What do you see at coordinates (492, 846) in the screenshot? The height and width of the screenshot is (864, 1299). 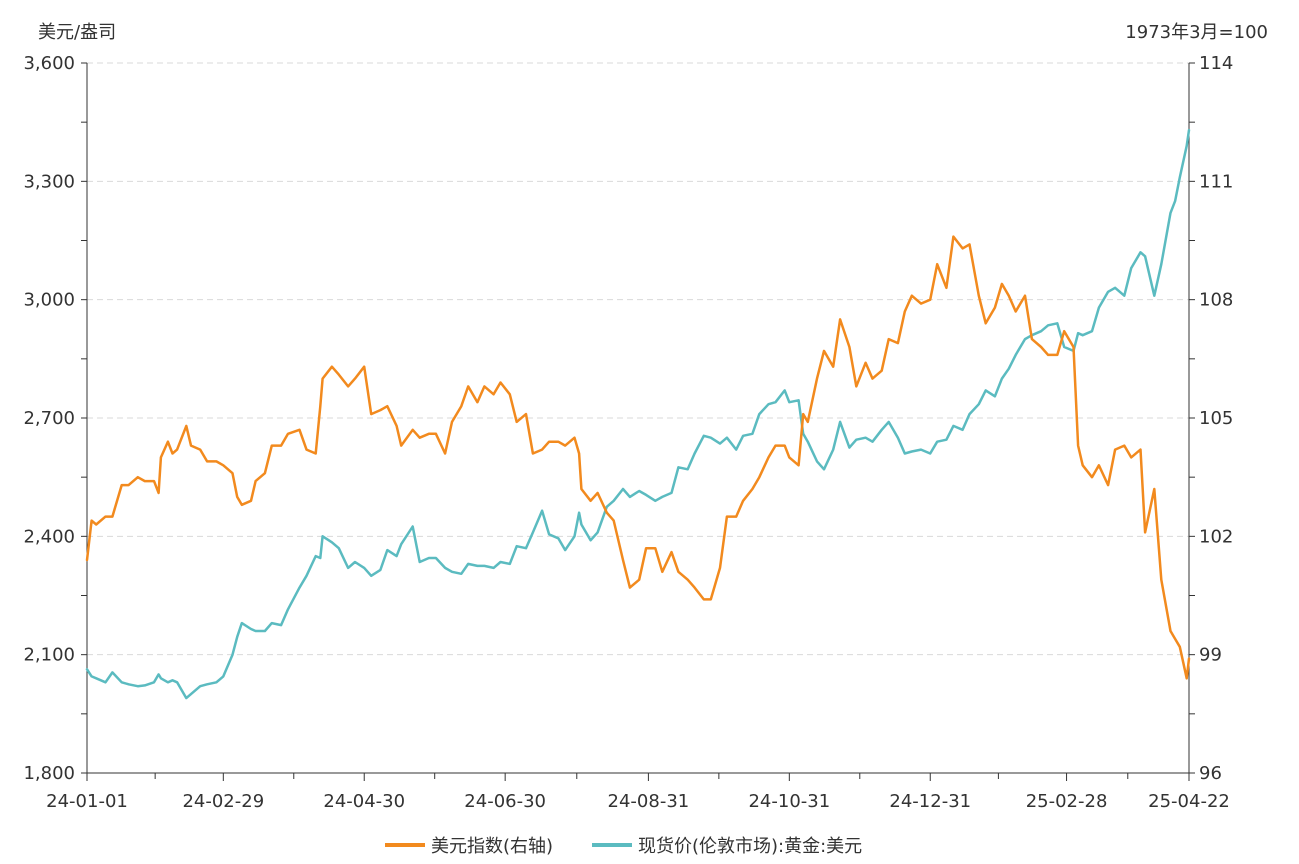 I see `legend-label-usd-index: 美元指数(右轴)` at bounding box center [492, 846].